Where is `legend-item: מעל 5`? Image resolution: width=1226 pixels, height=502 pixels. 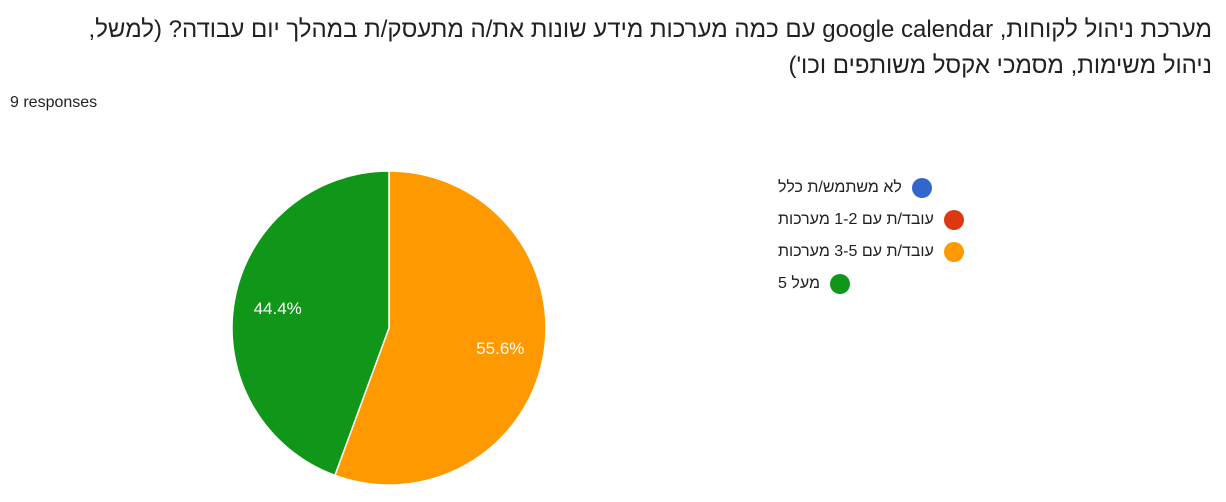 legend-item: מעל 5 is located at coordinates (871, 284).